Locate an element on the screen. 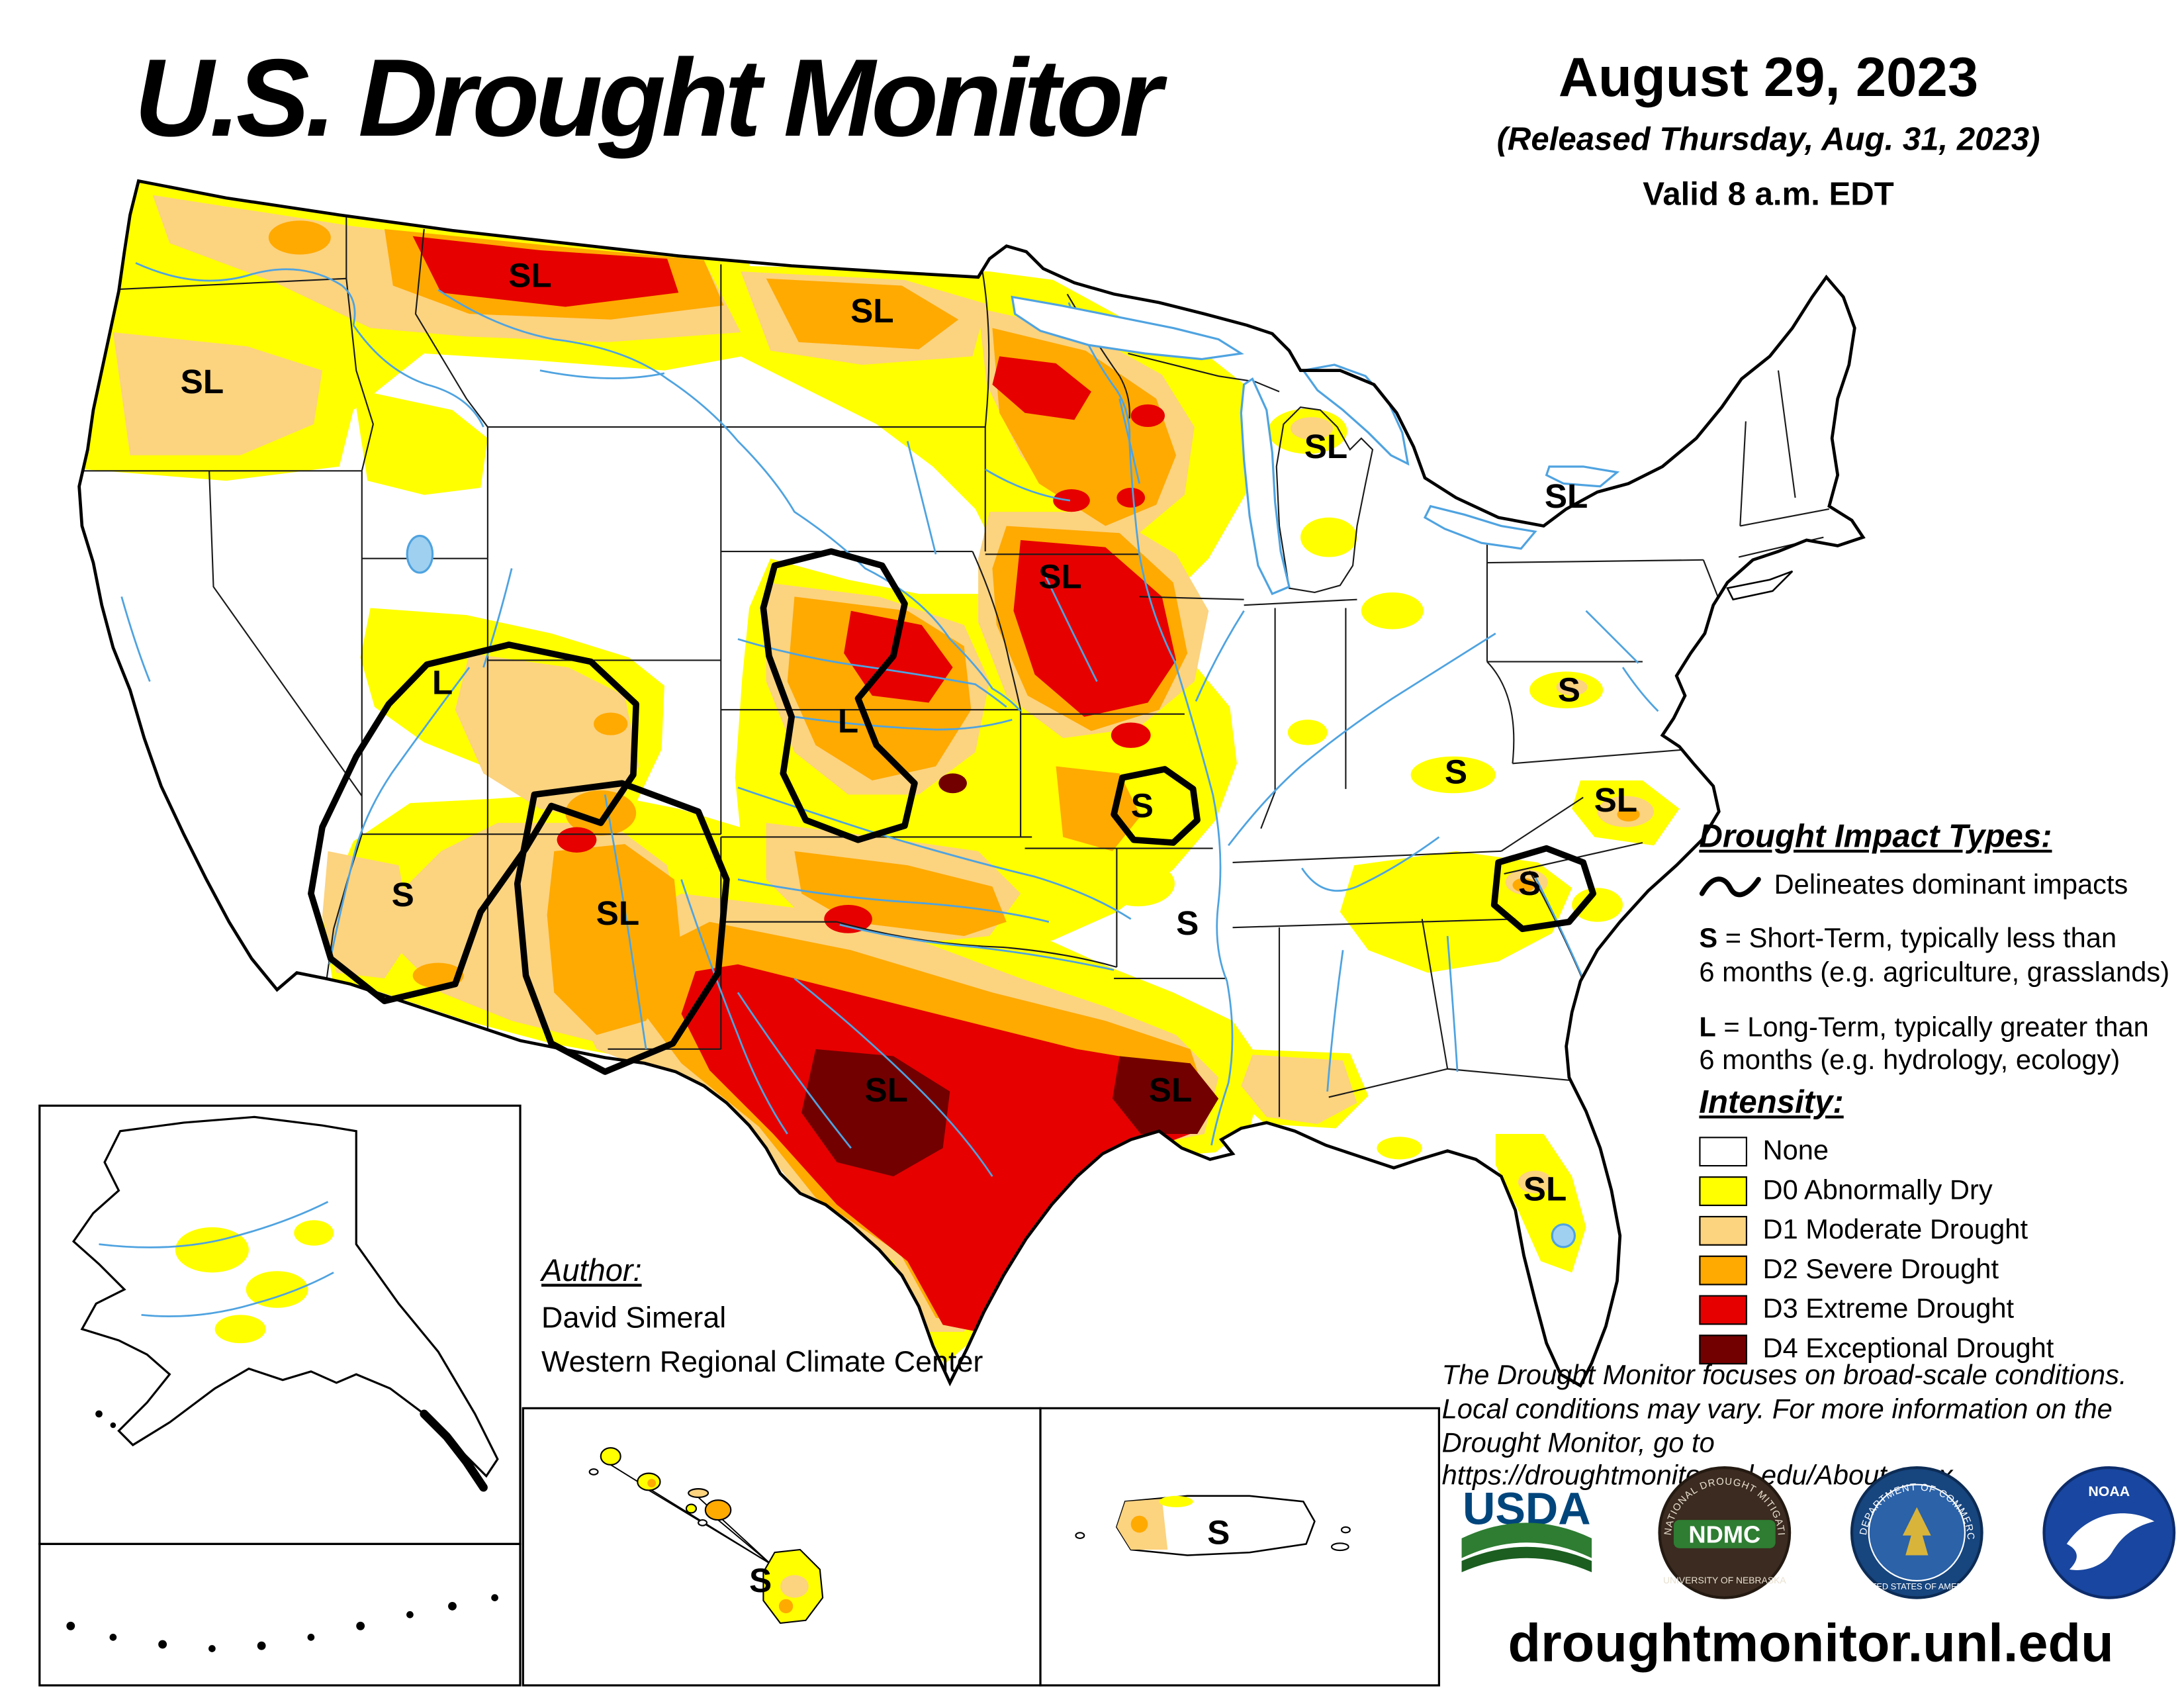 Image resolution: width=2184 pixels, height=1688 pixels. intensity-label: D2 Severe Drought is located at coordinates (1880, 1270).